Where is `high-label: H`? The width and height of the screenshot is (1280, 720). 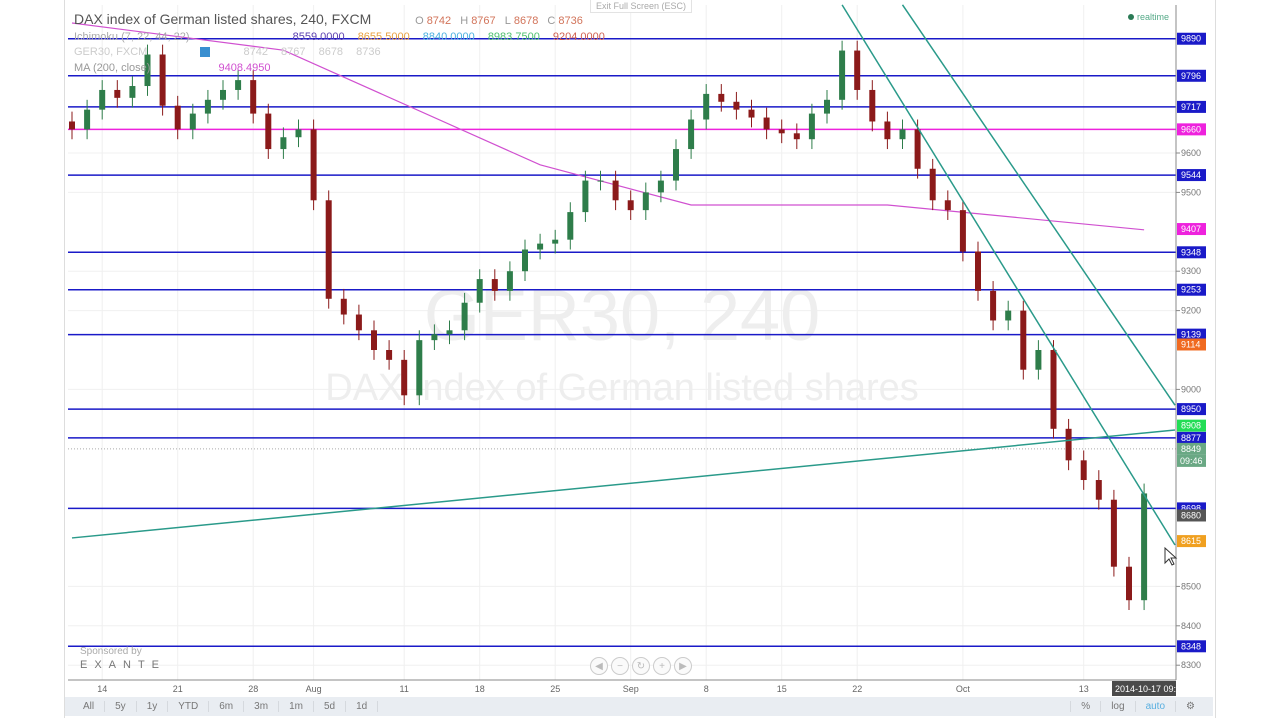
high-label: H is located at coordinates (464, 21).